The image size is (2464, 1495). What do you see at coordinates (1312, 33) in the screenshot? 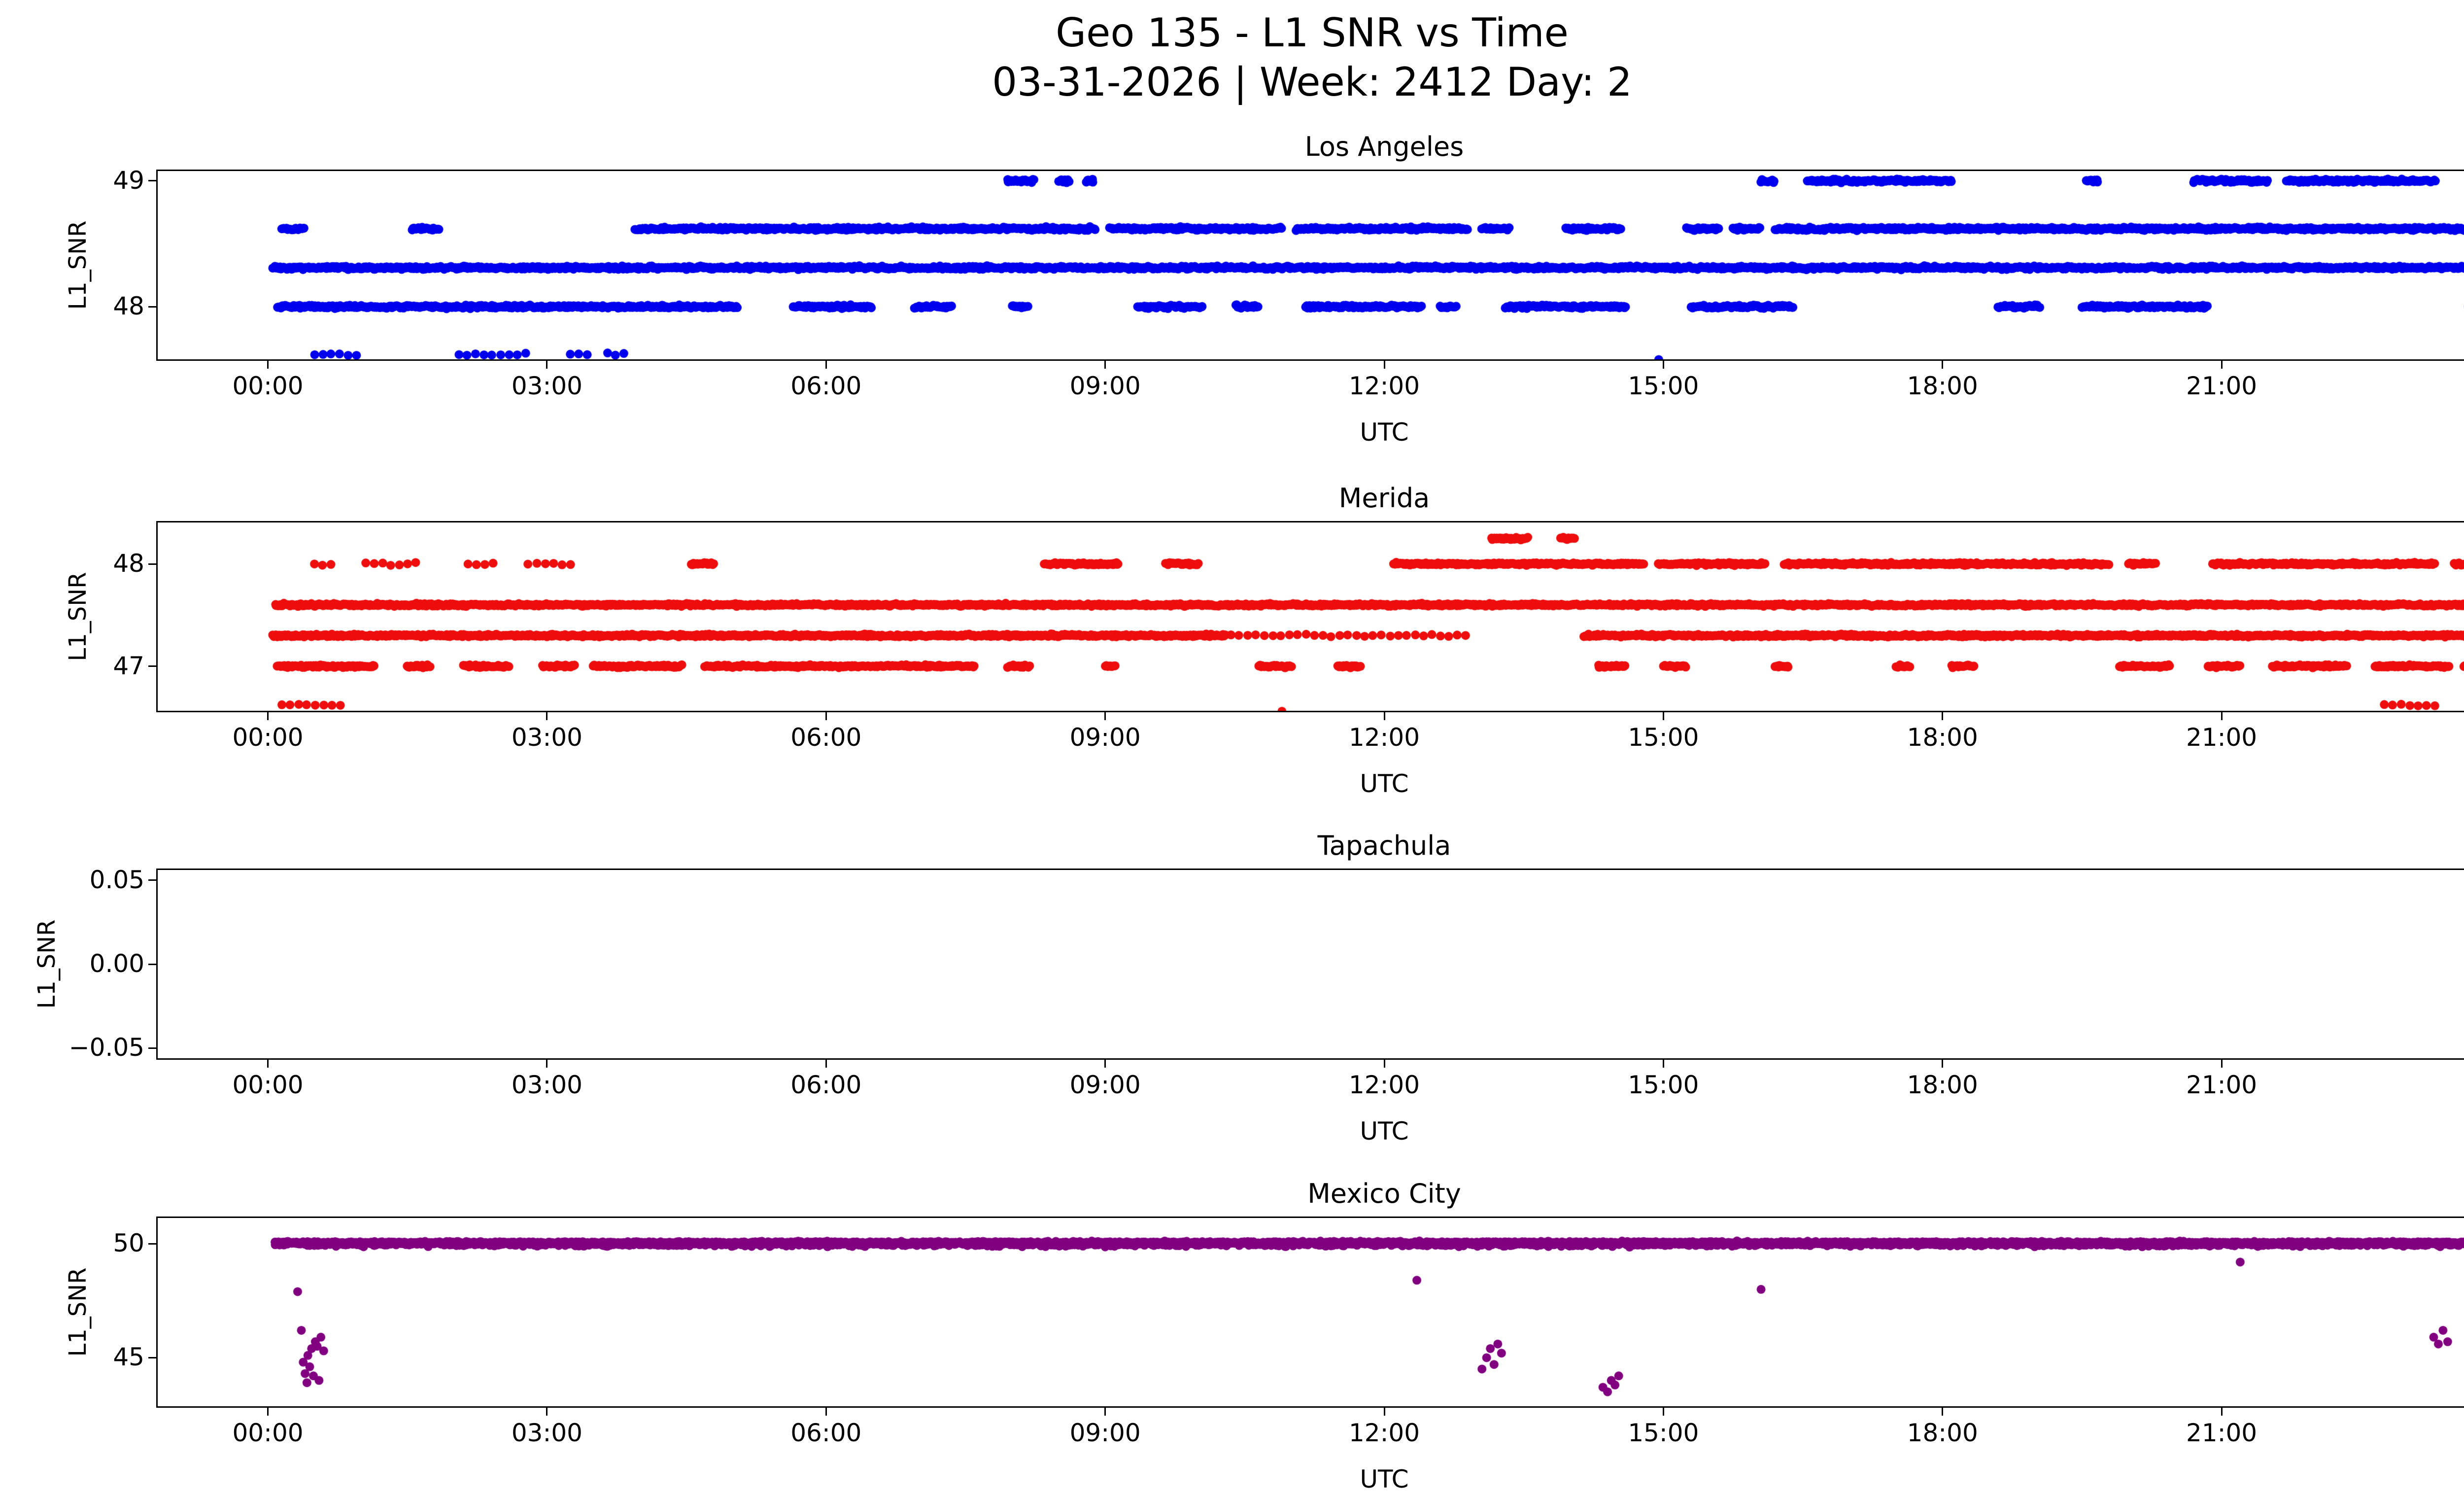
I see `figure-title: Geo 135 - L1 SNR vs Time` at bounding box center [1312, 33].